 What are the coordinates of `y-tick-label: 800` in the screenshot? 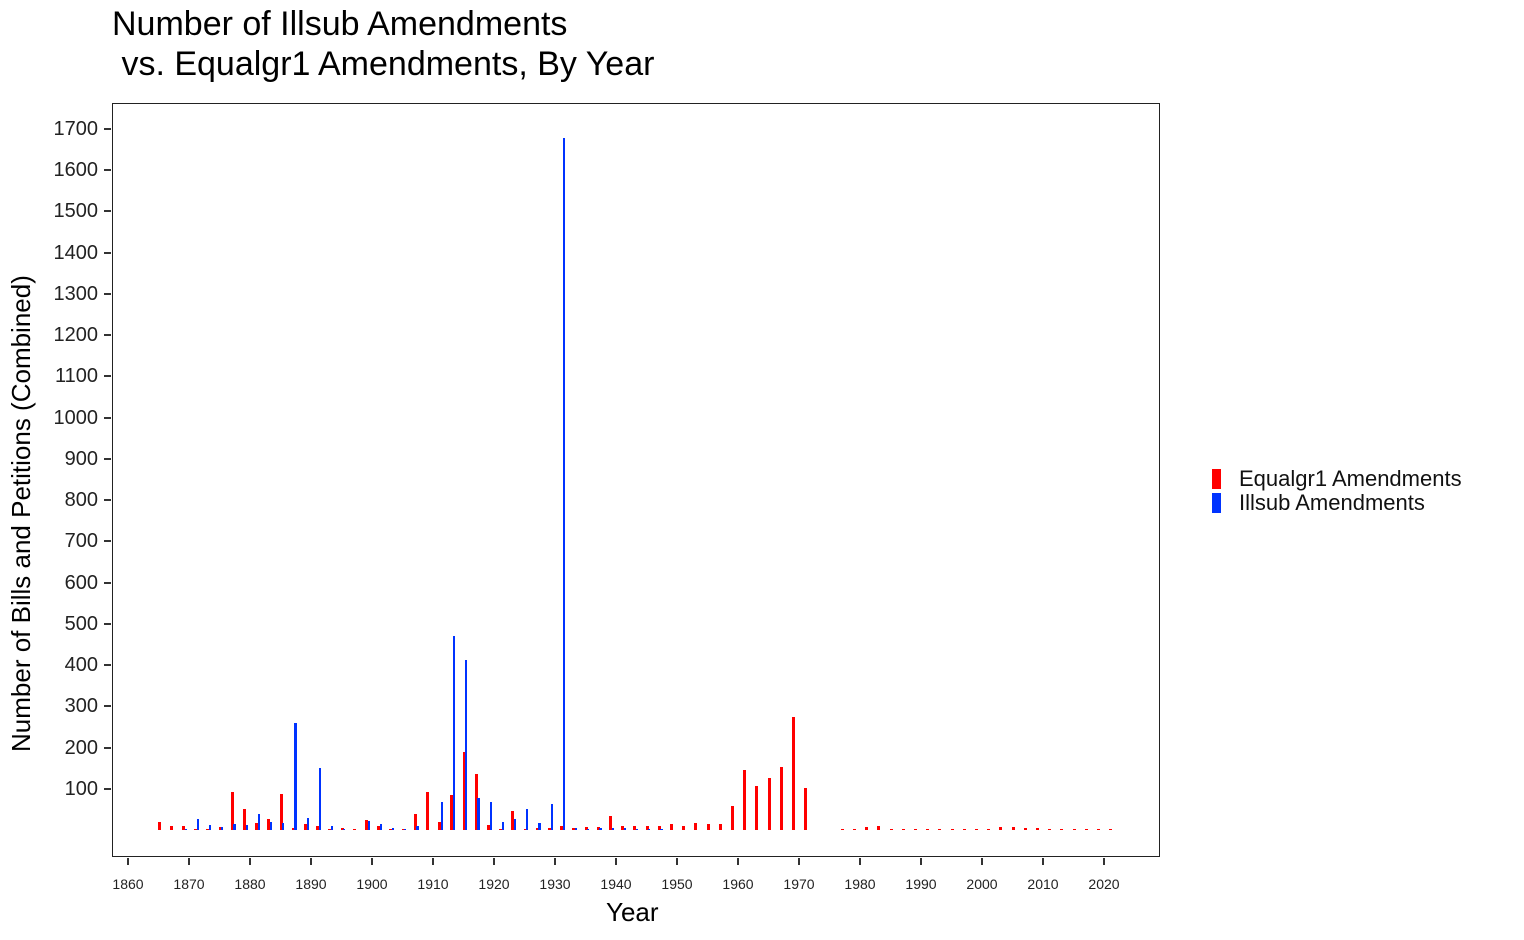 It's located at (81, 500).